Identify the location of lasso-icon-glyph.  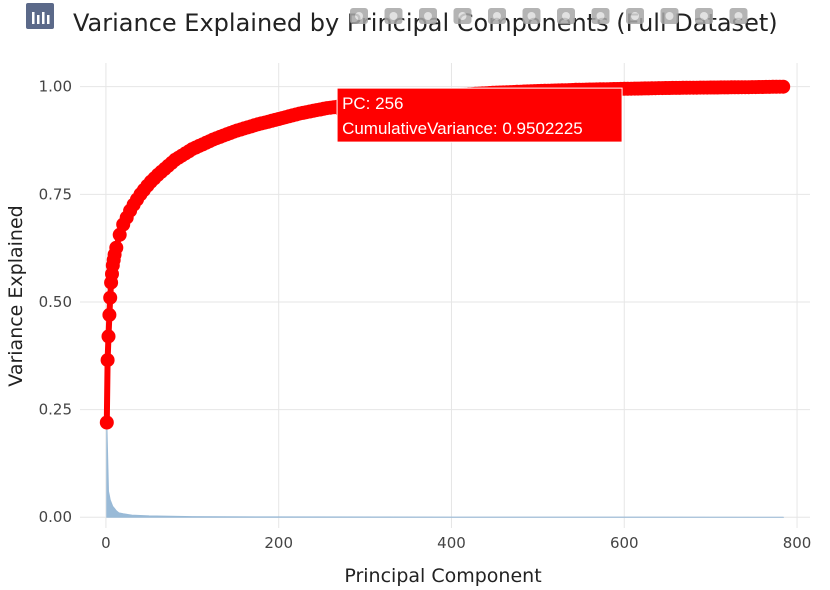
(497, 16).